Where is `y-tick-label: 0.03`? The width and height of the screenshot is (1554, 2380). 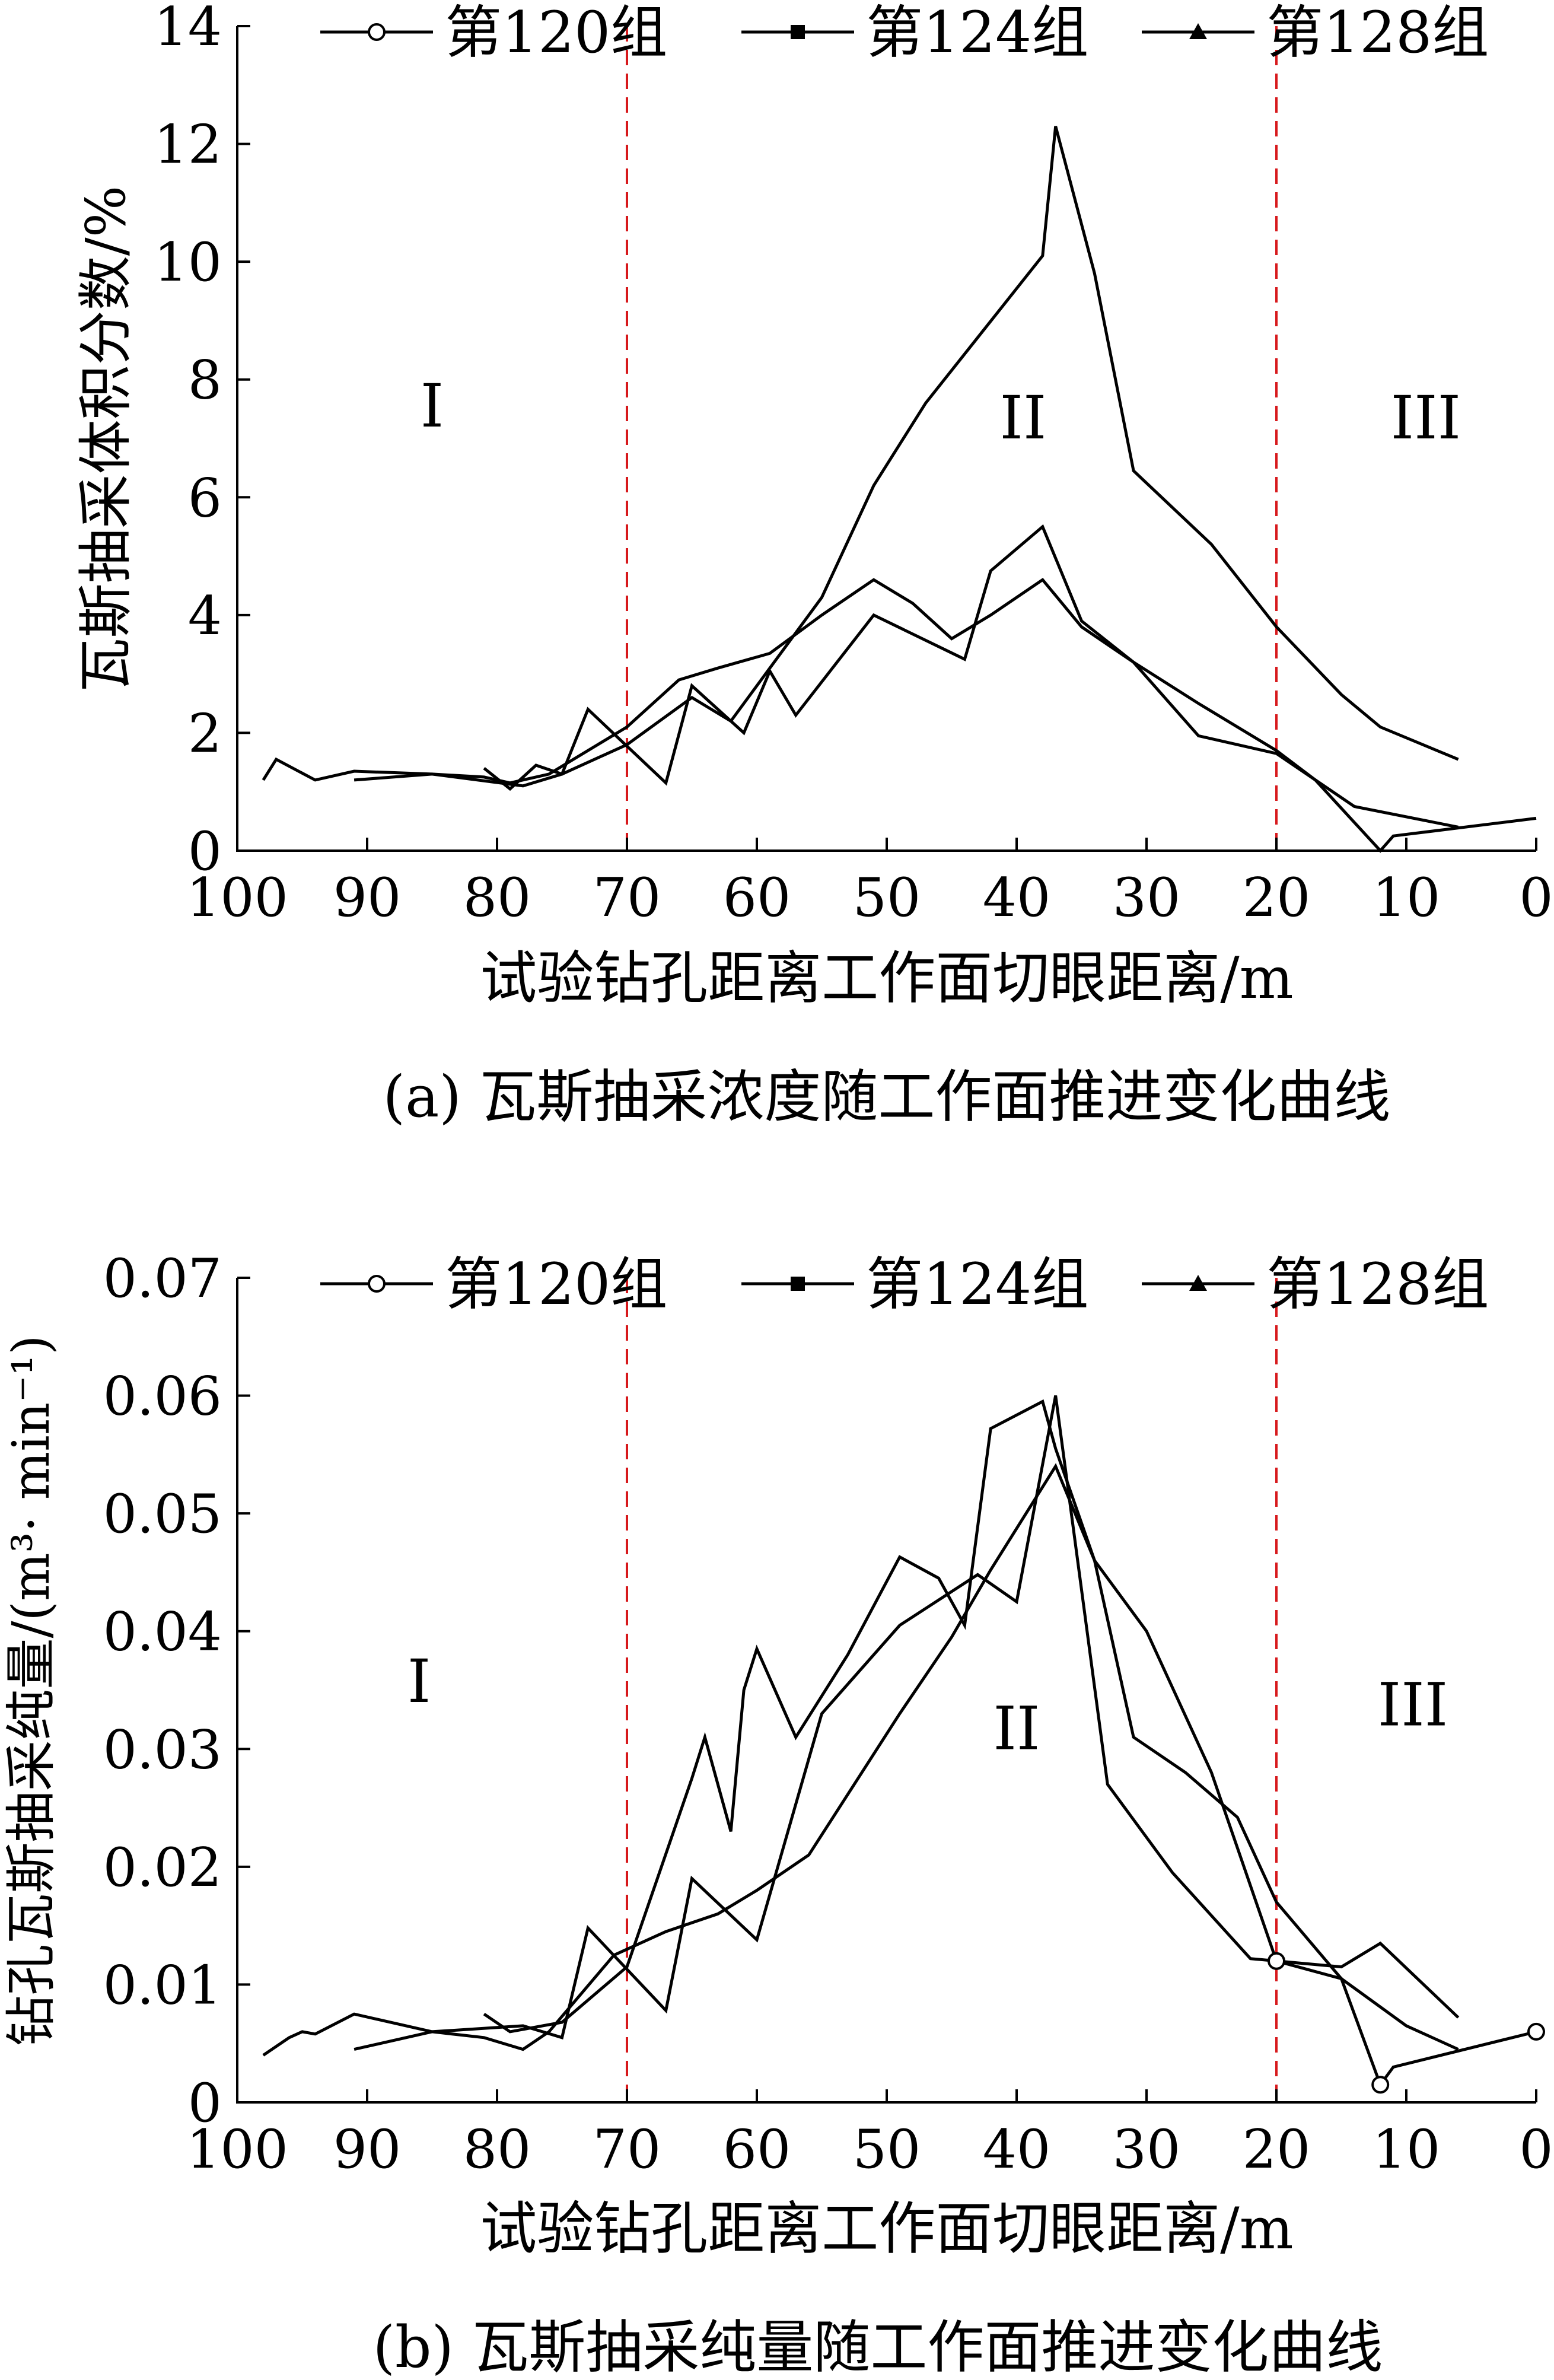 y-tick-label: 0.03 is located at coordinates (163, 1750).